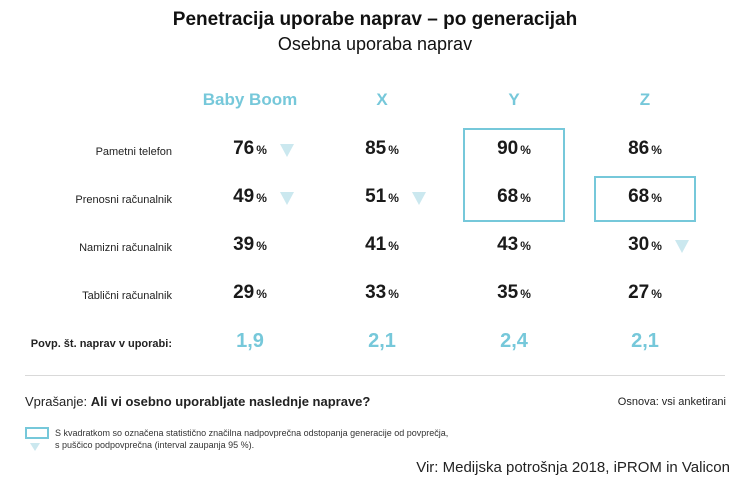 This screenshot has width=750, height=490. Describe the element at coordinates (244, 292) in the screenshot. I see `value-number: 29` at that location.